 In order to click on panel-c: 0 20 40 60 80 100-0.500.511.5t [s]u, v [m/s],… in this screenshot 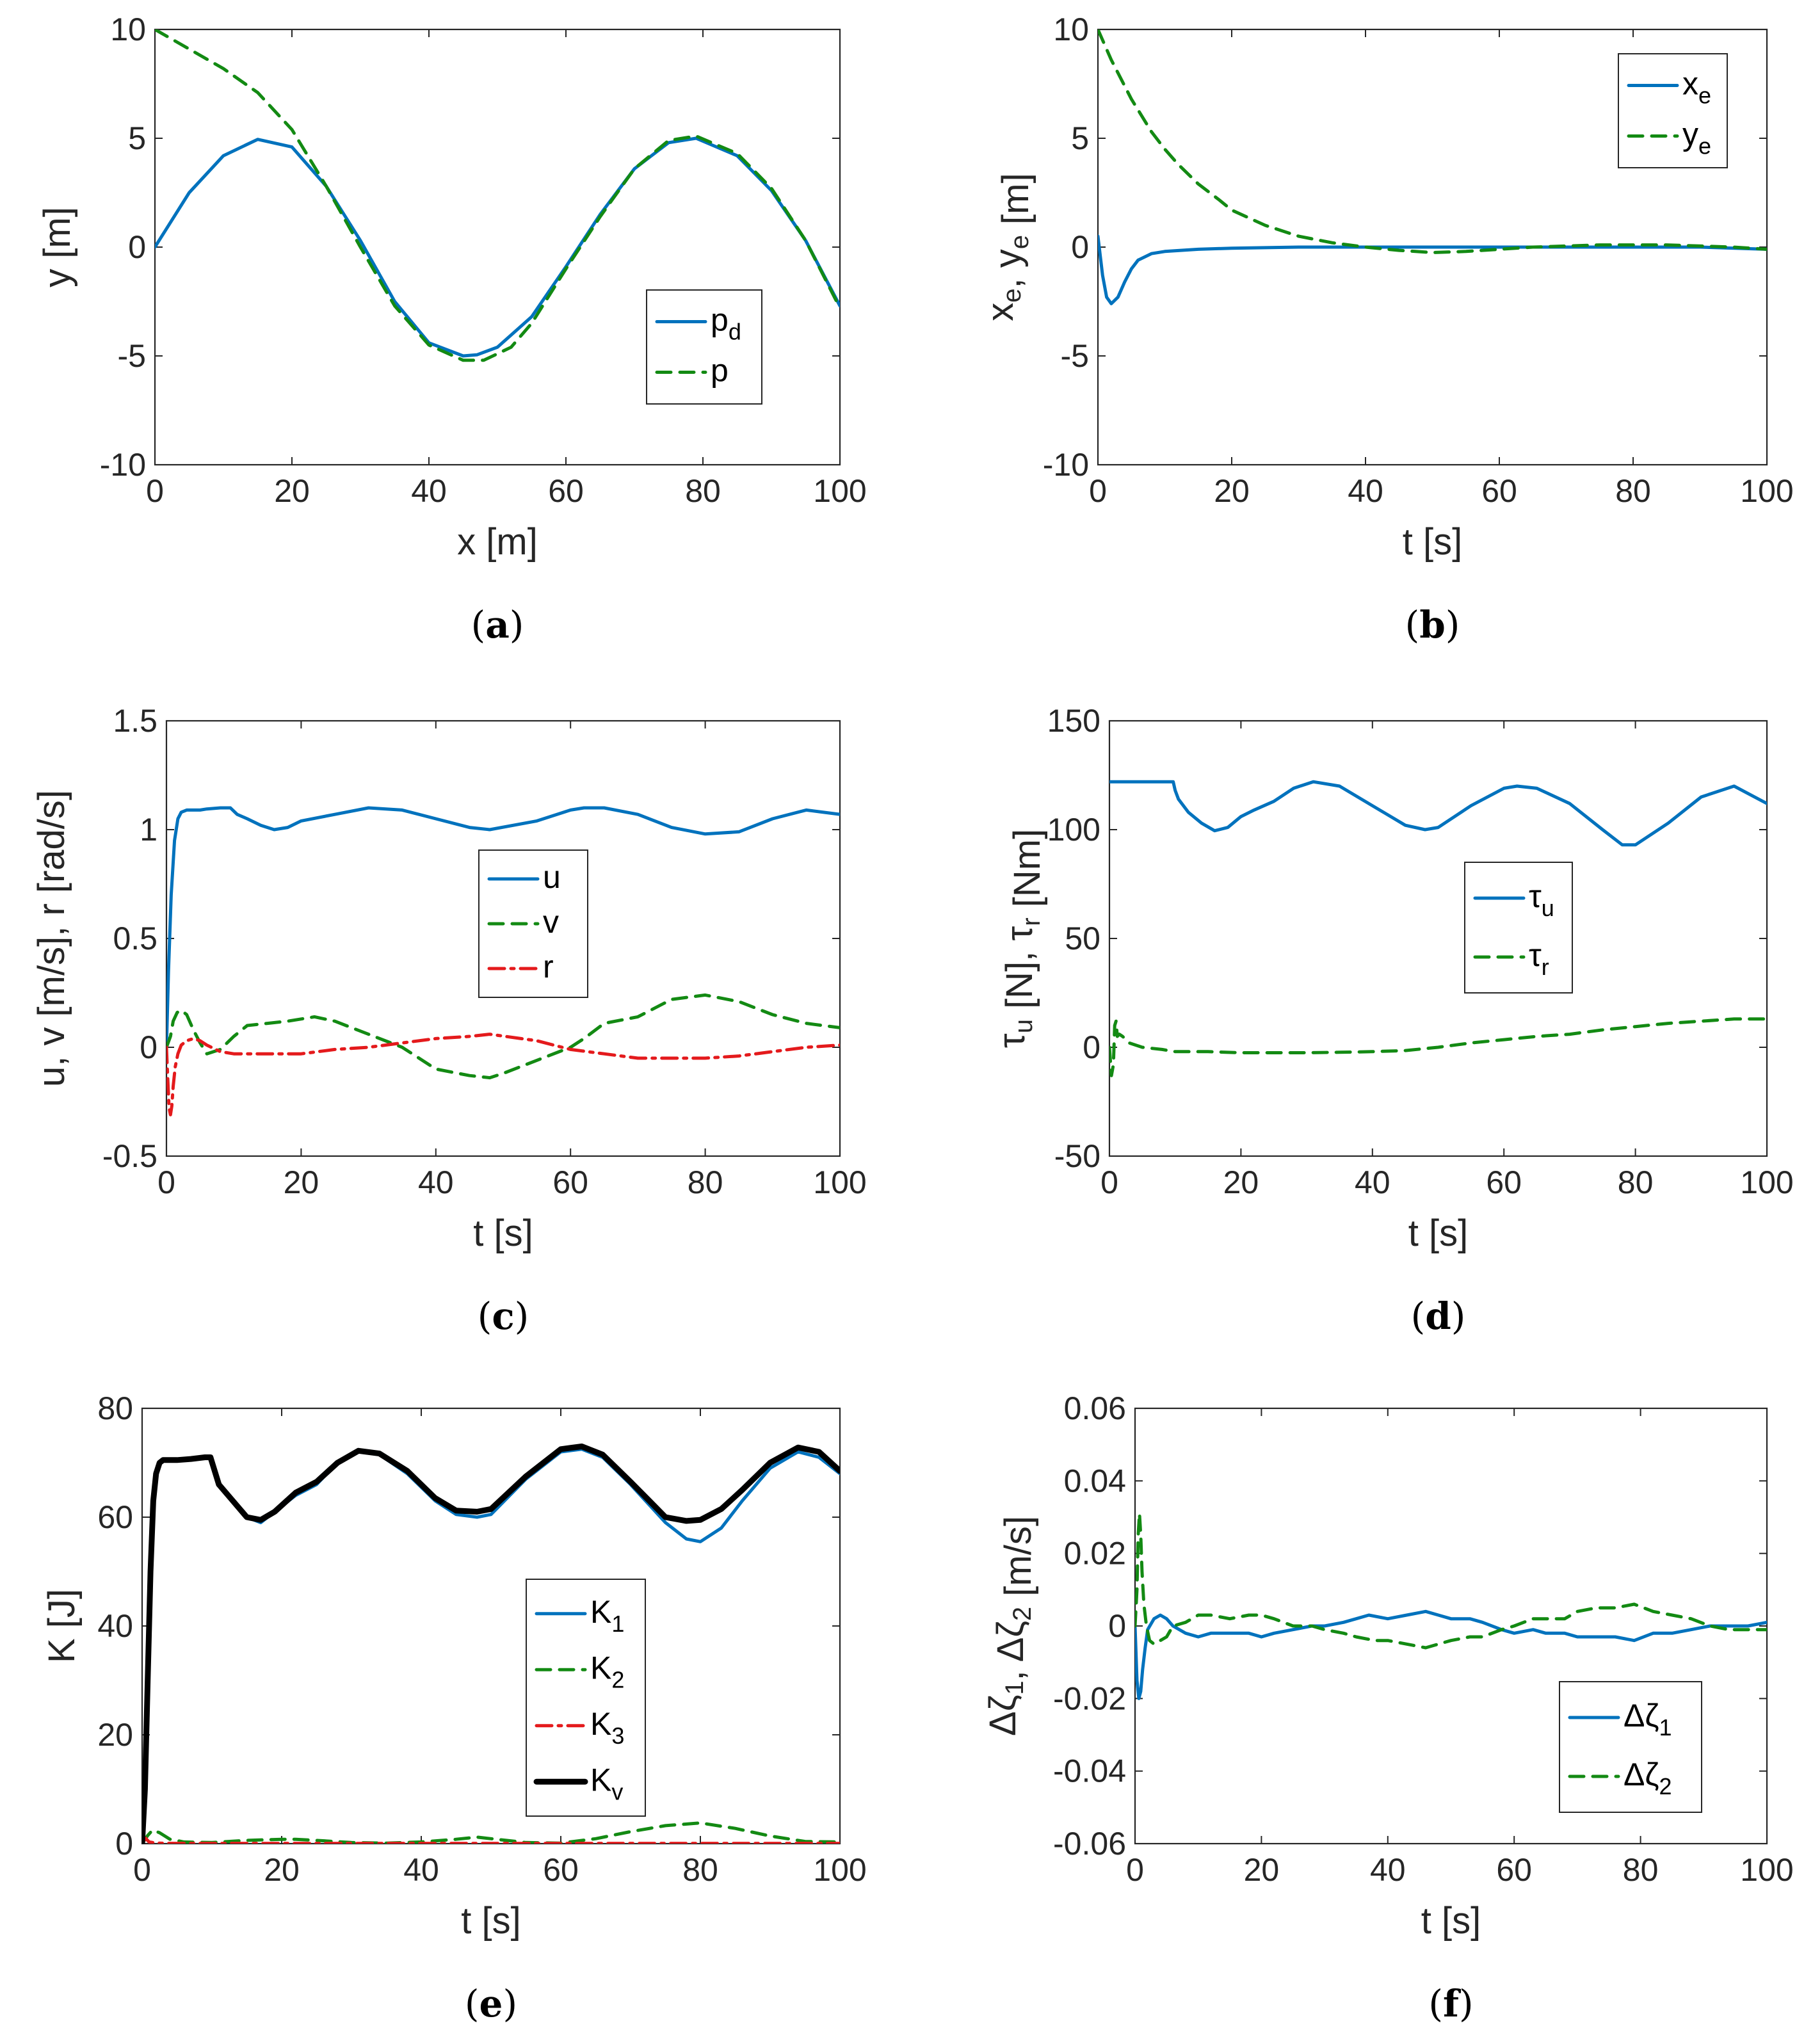, I will do `click(449, 1020)`.